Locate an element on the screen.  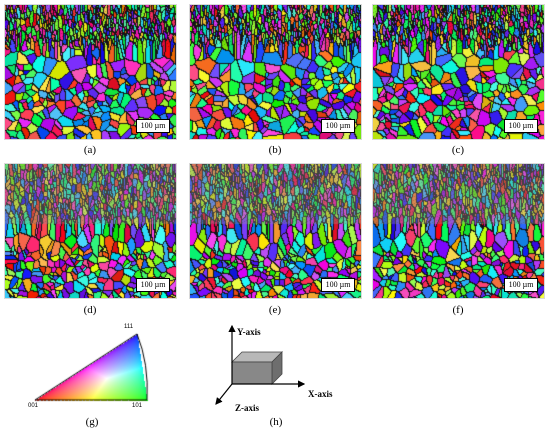
sample-block is located at coordinates (257, 368).